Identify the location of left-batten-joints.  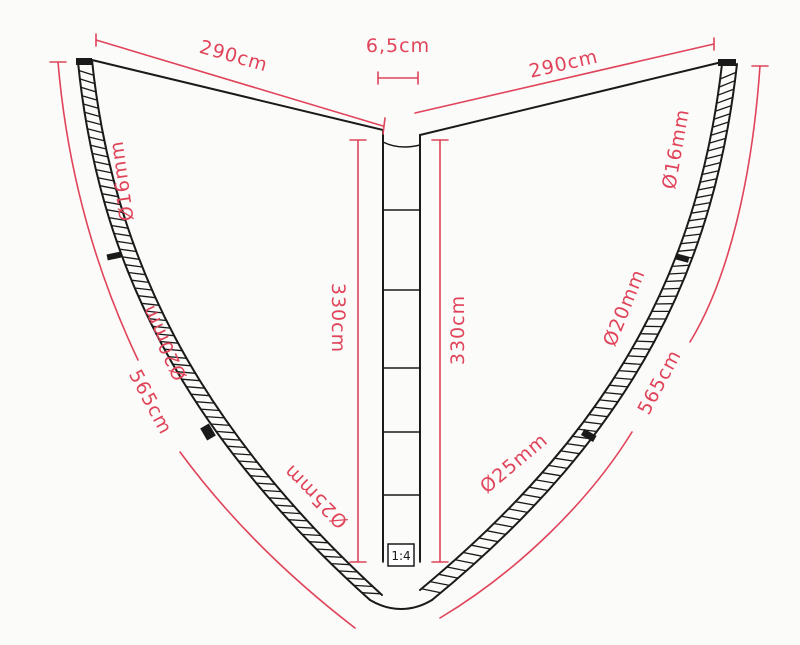
(146, 249).